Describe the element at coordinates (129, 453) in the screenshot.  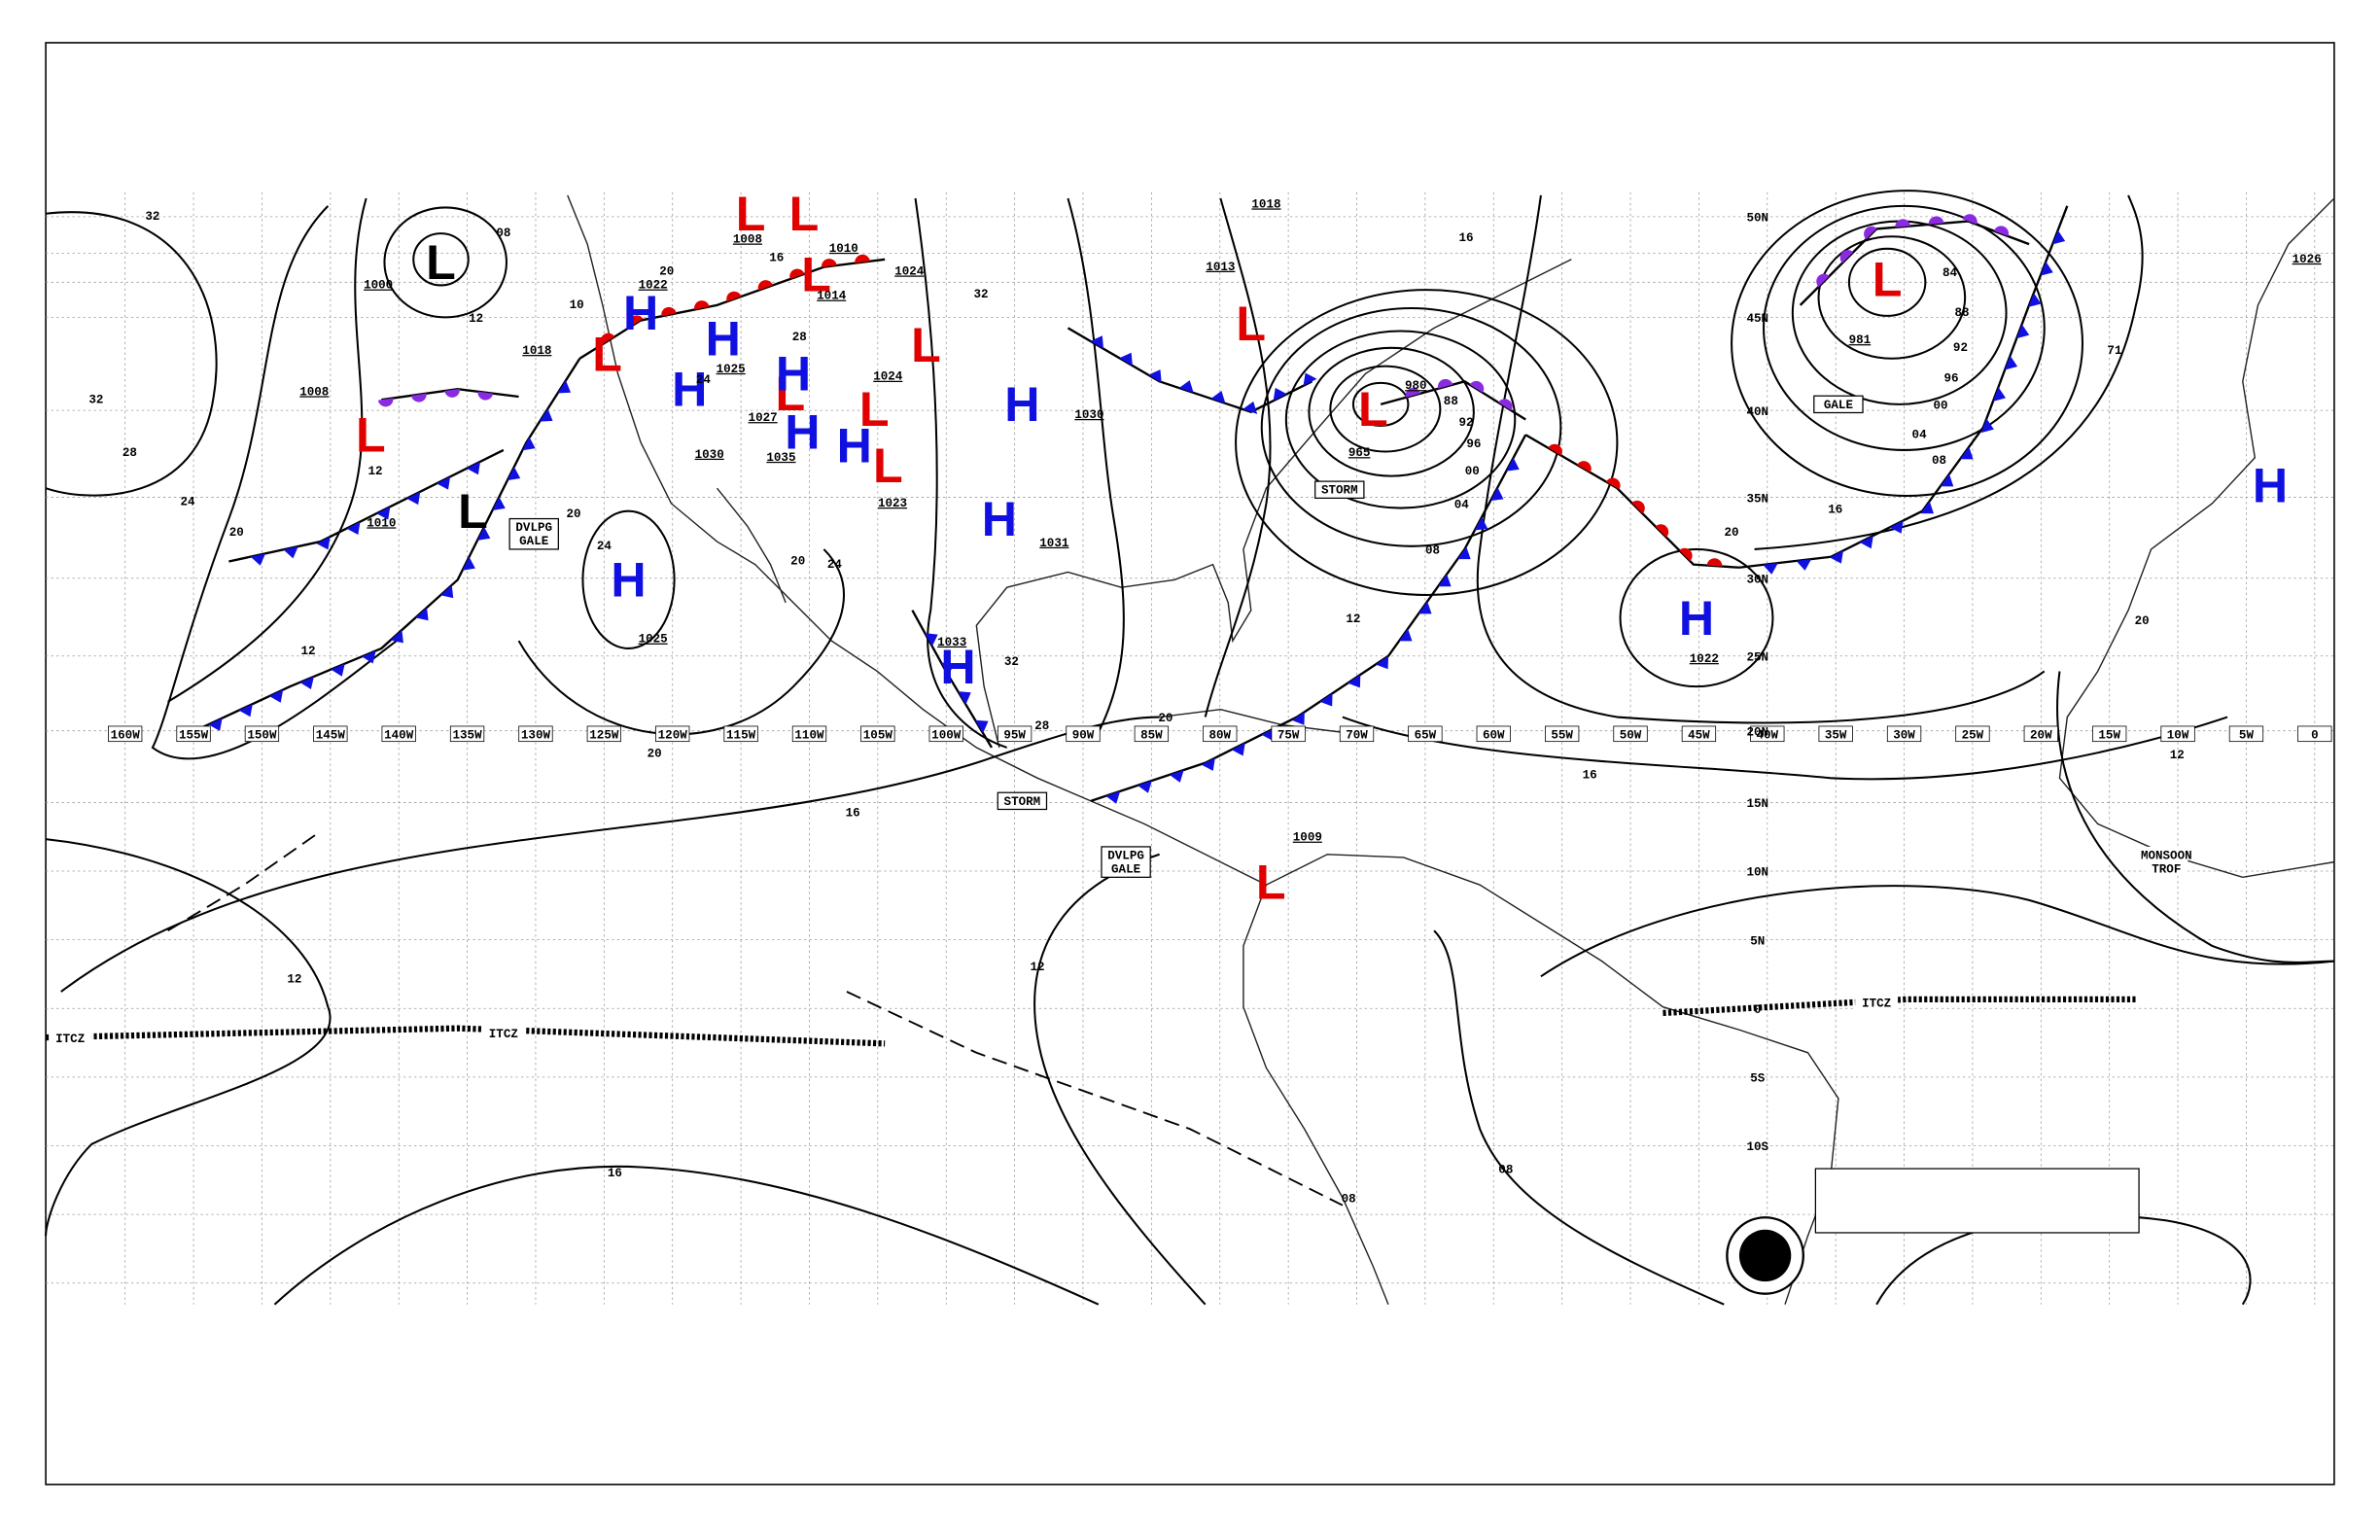
I see `isobar-label: 28` at that location.